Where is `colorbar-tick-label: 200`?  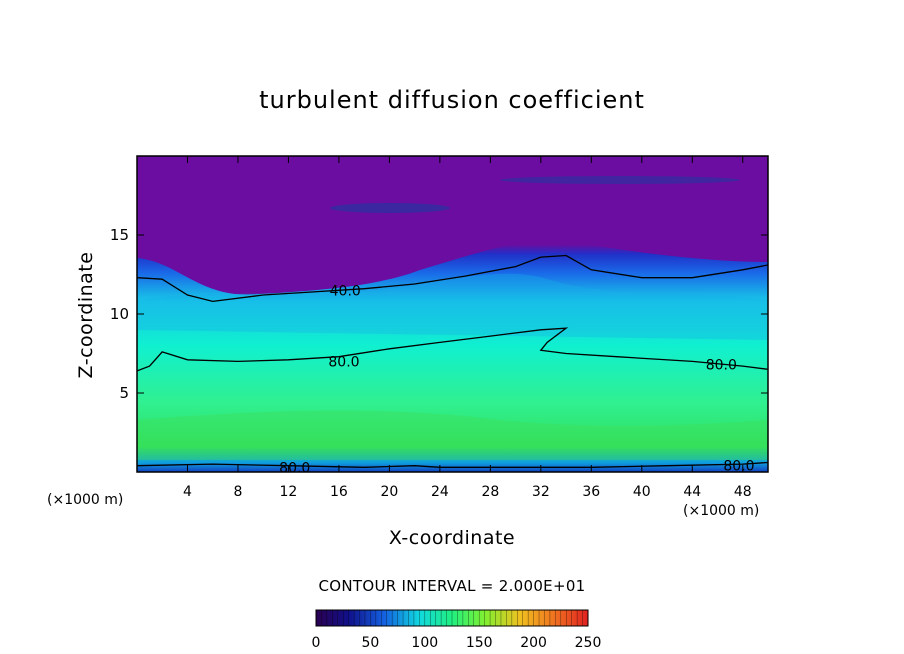 colorbar-tick-label: 200 is located at coordinates (533, 643).